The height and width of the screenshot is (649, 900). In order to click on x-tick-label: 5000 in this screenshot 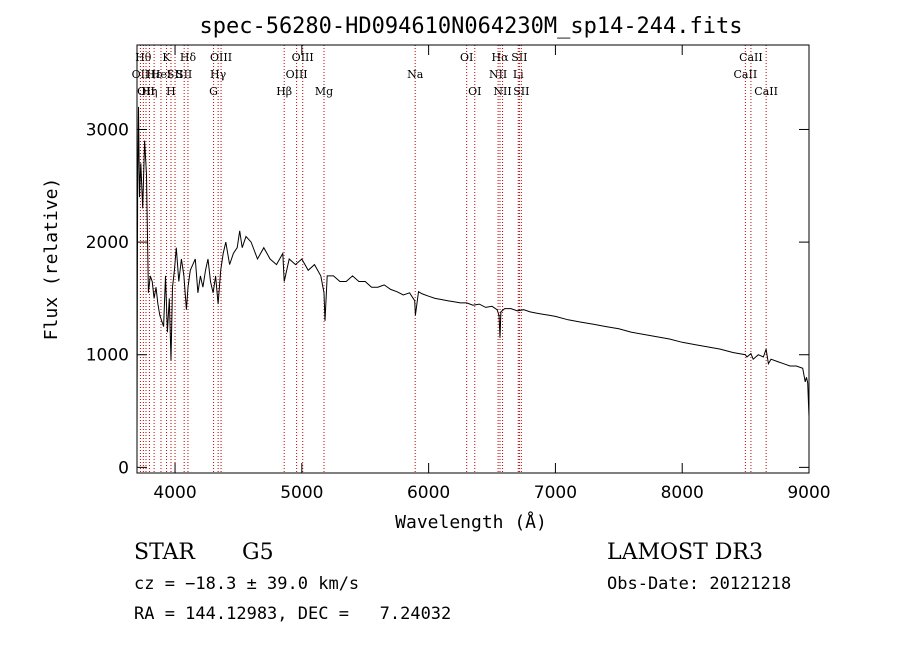, I will do `click(301, 493)`.